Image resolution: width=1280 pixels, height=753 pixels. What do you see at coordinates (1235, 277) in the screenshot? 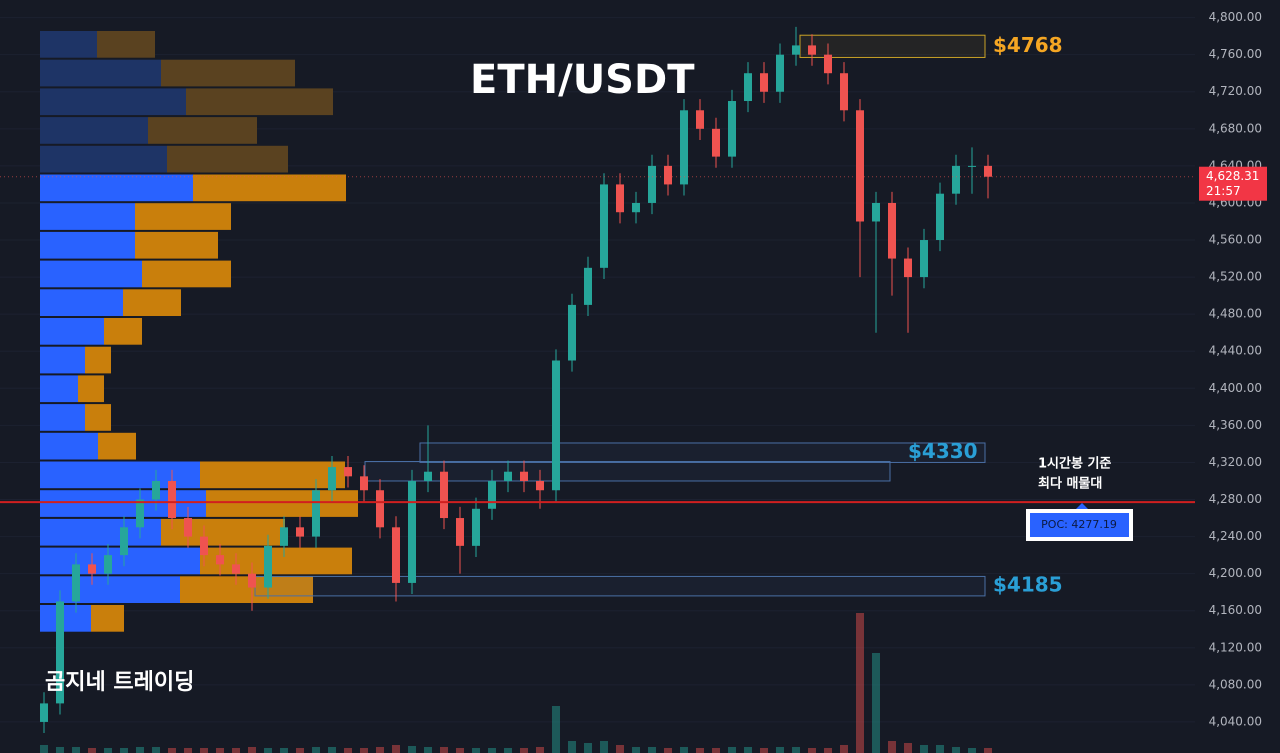
I see `y-tick-label: 4,520.00` at bounding box center [1235, 277].